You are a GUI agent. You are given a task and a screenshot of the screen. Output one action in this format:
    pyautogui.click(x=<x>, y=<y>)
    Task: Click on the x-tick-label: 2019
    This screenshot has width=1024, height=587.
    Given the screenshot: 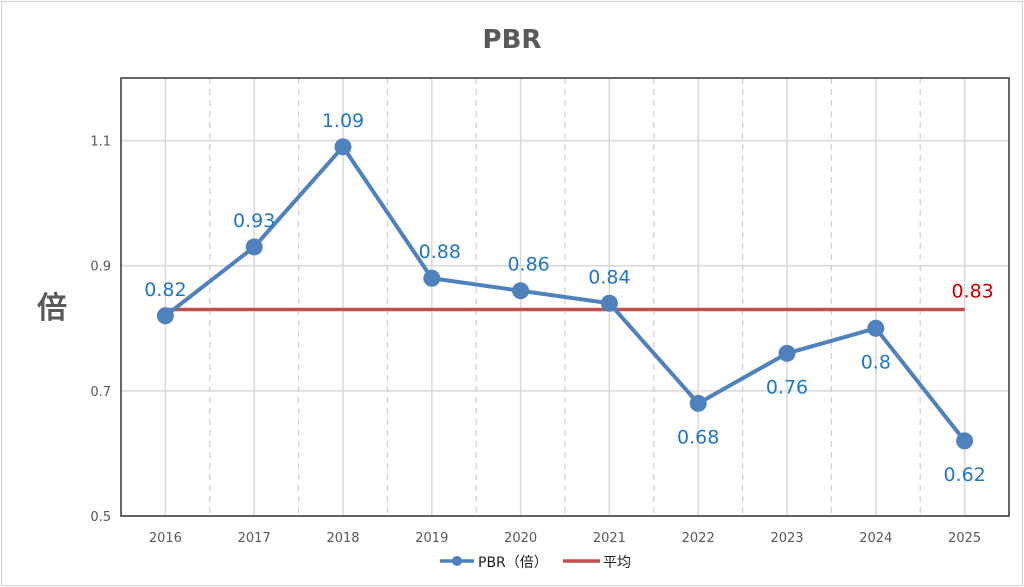 What is the action you would take?
    pyautogui.click(x=431, y=538)
    